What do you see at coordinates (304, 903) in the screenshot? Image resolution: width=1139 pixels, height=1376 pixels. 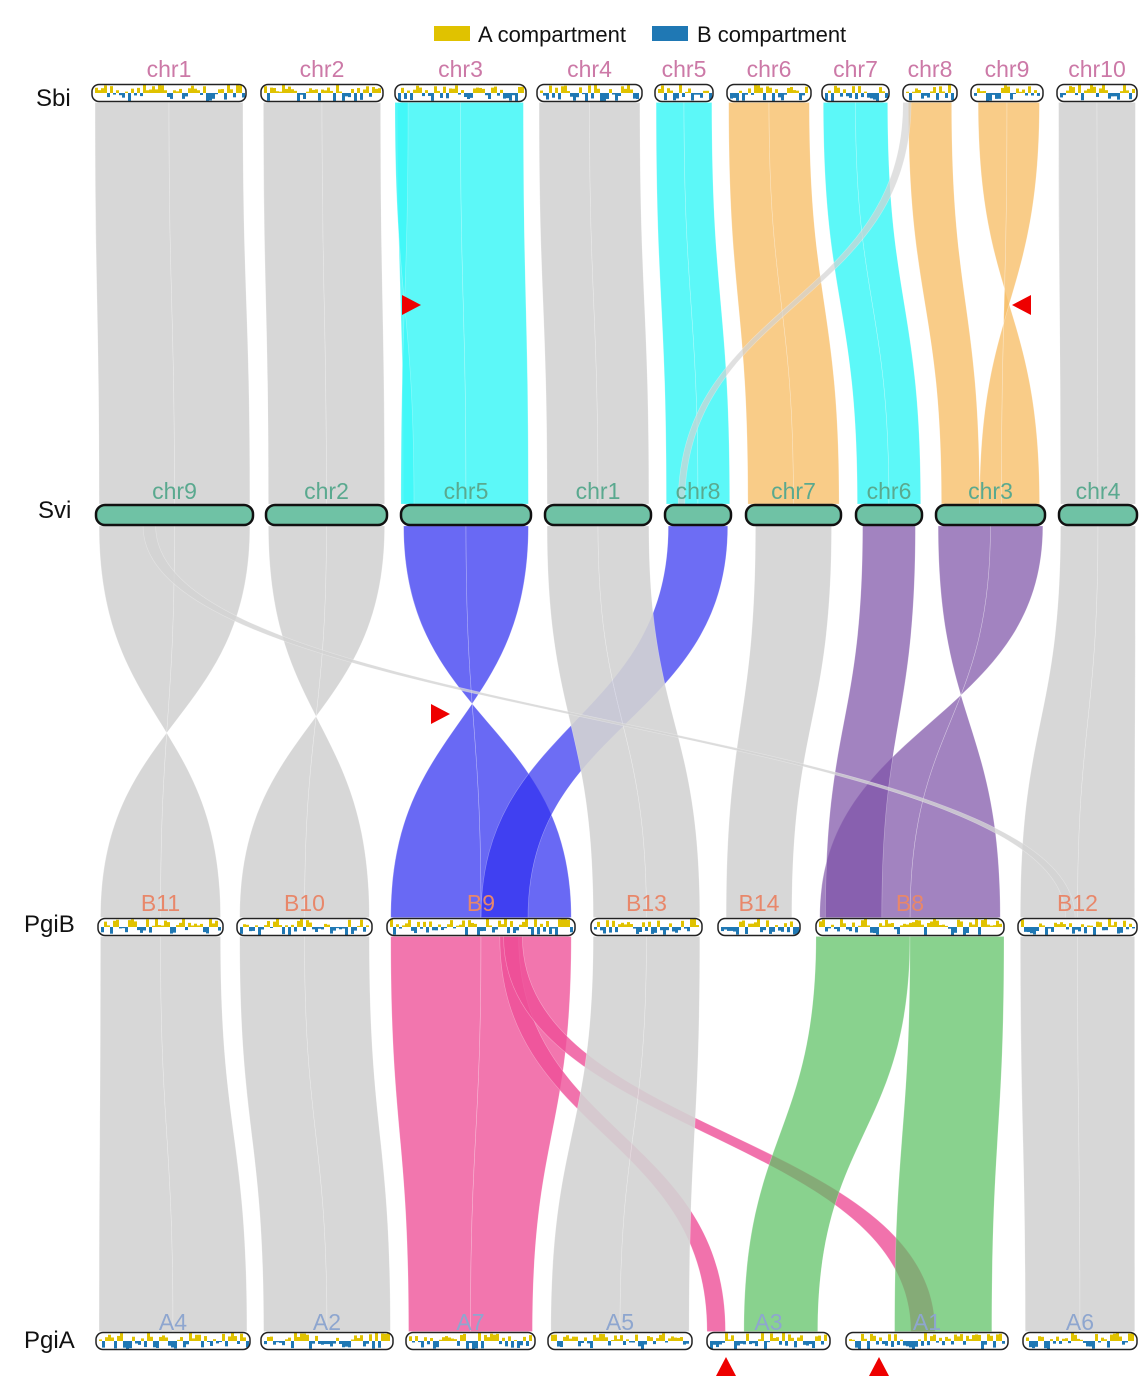 I see `chromosome-label: B10` at bounding box center [304, 903].